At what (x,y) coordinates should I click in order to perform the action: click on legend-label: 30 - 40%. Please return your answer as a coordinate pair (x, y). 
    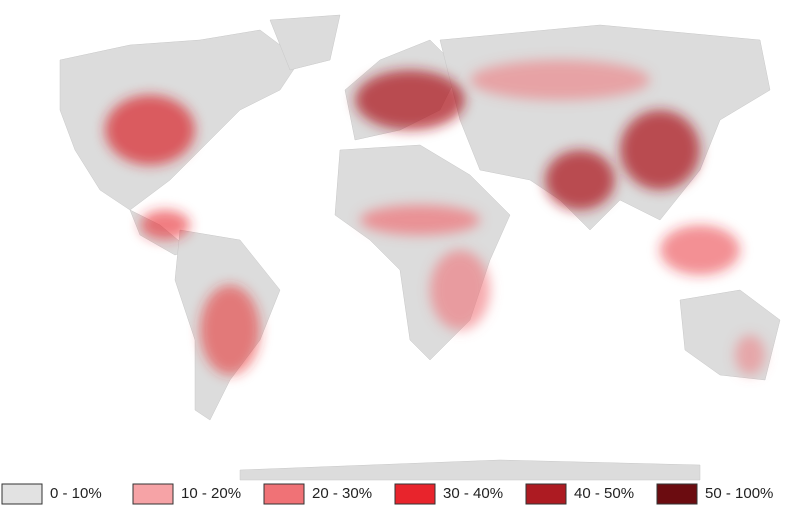
    Looking at the image, I should click on (473, 493).